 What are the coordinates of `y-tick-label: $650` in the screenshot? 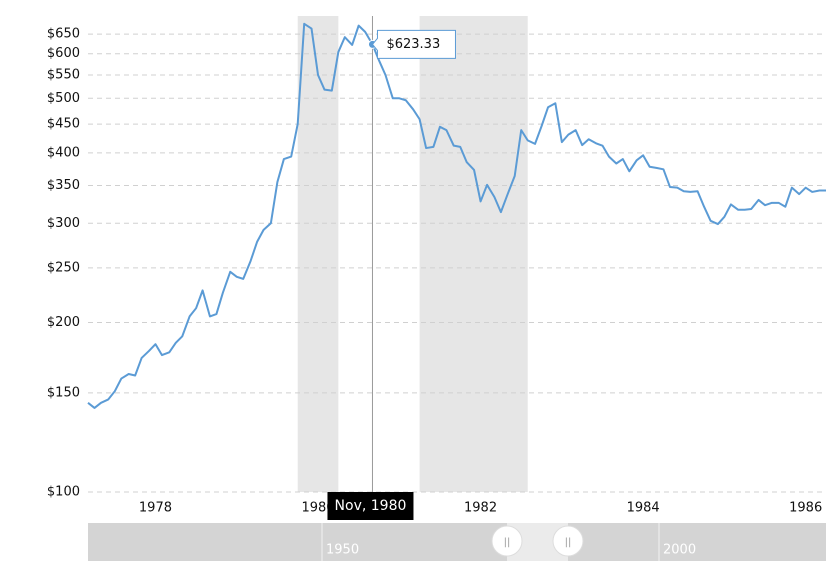 It's located at (63, 34).